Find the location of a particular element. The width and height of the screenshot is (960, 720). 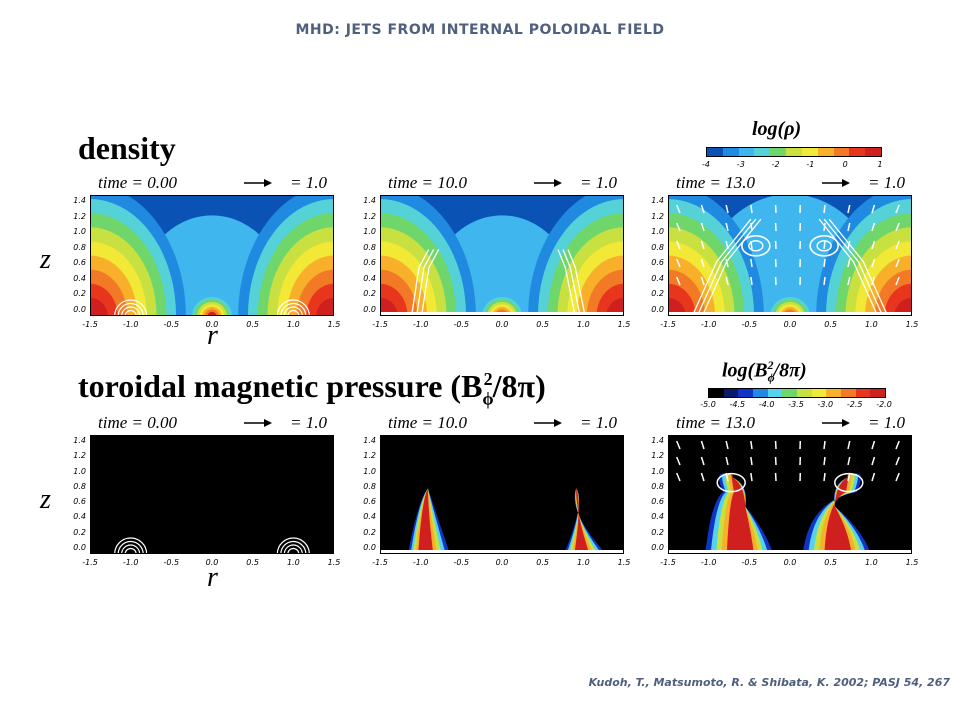

toroidal-contour-plot is located at coordinates (790, 494).